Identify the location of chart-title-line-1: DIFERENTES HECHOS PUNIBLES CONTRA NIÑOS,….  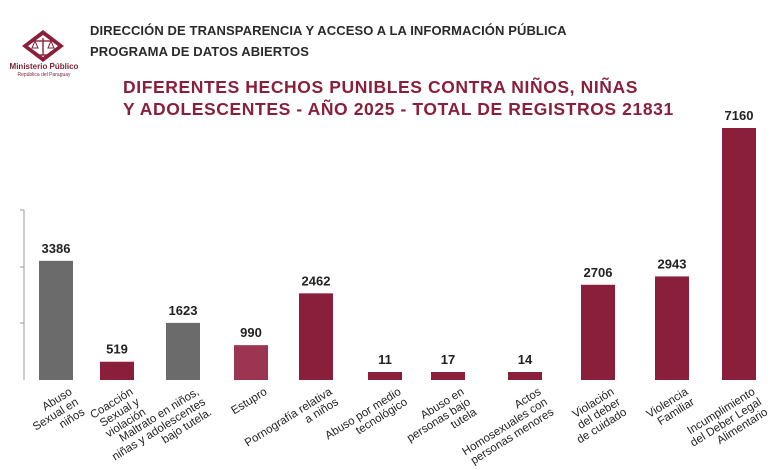
(381, 87).